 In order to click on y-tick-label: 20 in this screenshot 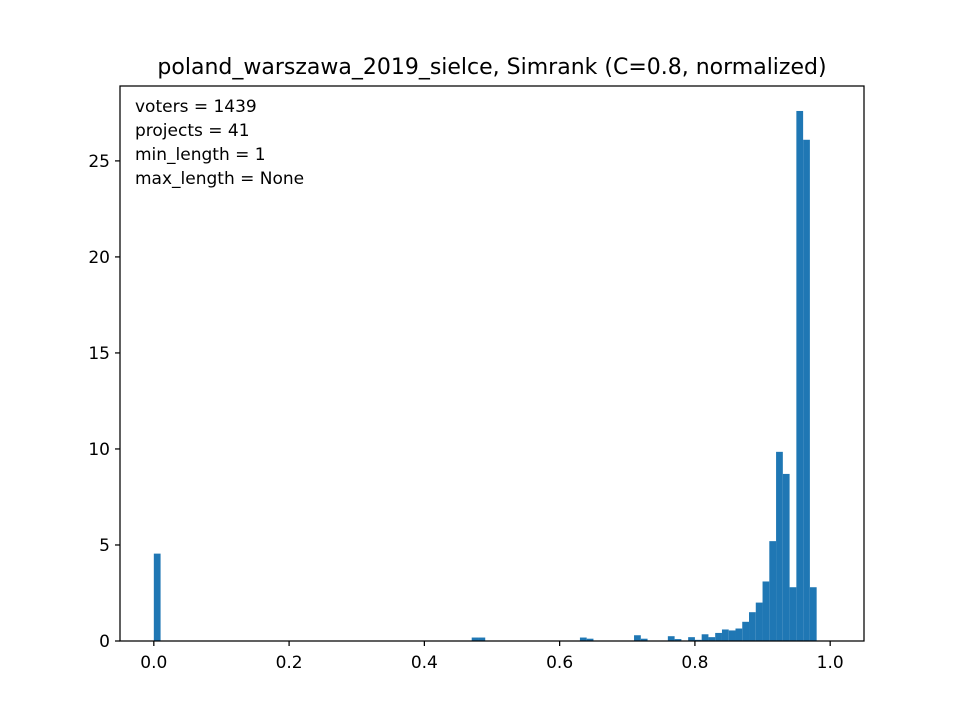, I will do `click(99, 258)`.